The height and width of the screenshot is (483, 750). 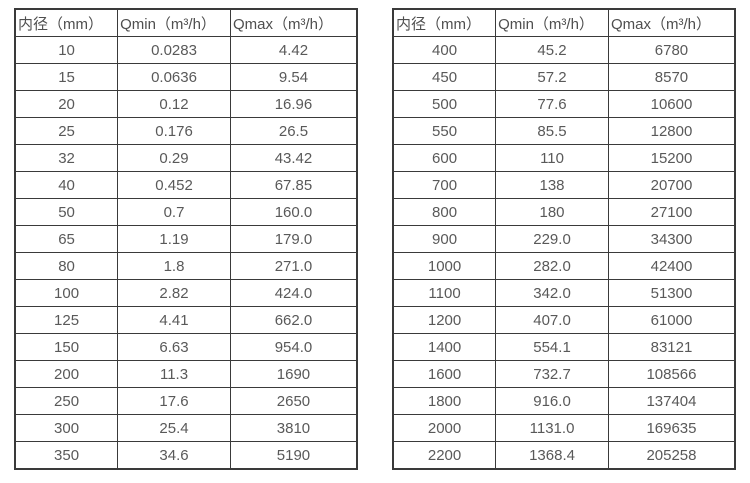 I want to click on qmax-cell: 137404, so click(x=671, y=401).